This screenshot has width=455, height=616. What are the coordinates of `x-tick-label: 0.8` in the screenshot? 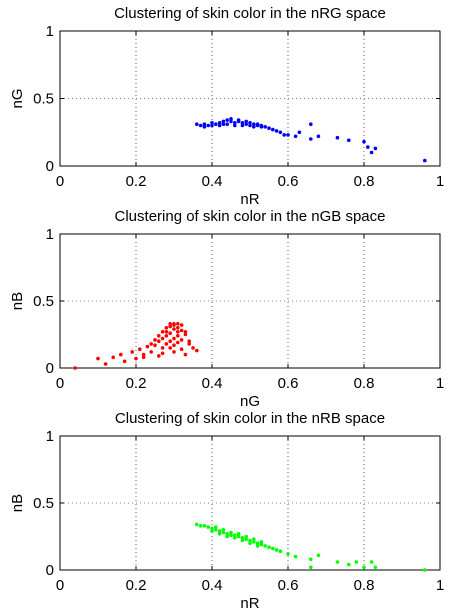 It's located at (364, 181).